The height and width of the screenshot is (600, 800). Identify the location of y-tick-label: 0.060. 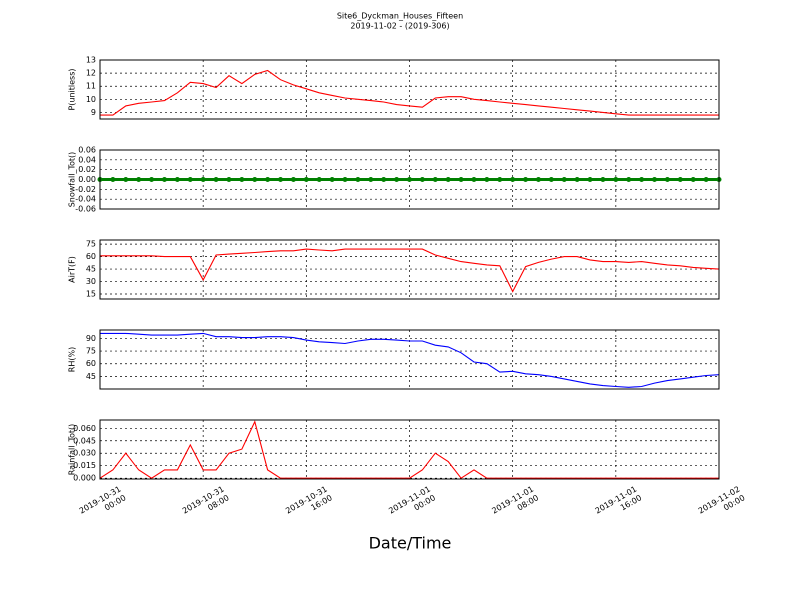
(84, 428).